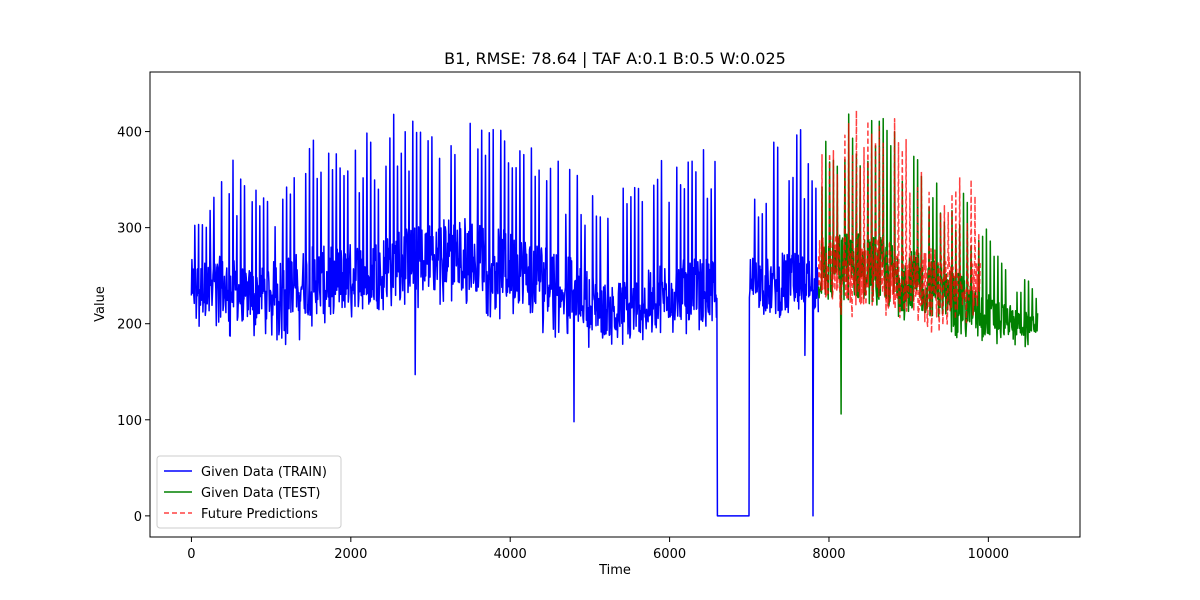  Describe the element at coordinates (191, 554) in the screenshot. I see `x-tick-label: 0` at that location.